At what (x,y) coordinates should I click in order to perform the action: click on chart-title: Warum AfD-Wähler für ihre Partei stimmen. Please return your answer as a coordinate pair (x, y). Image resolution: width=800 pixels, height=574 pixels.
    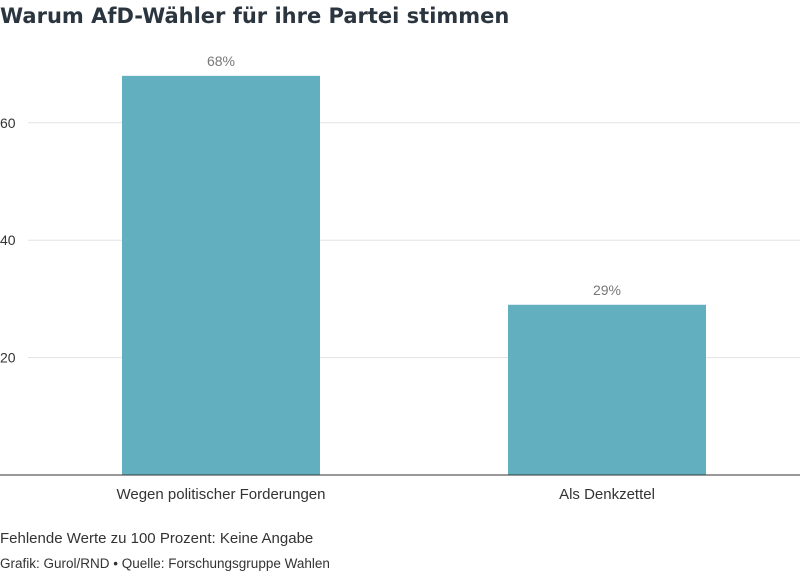
    Looking at the image, I should click on (255, 16).